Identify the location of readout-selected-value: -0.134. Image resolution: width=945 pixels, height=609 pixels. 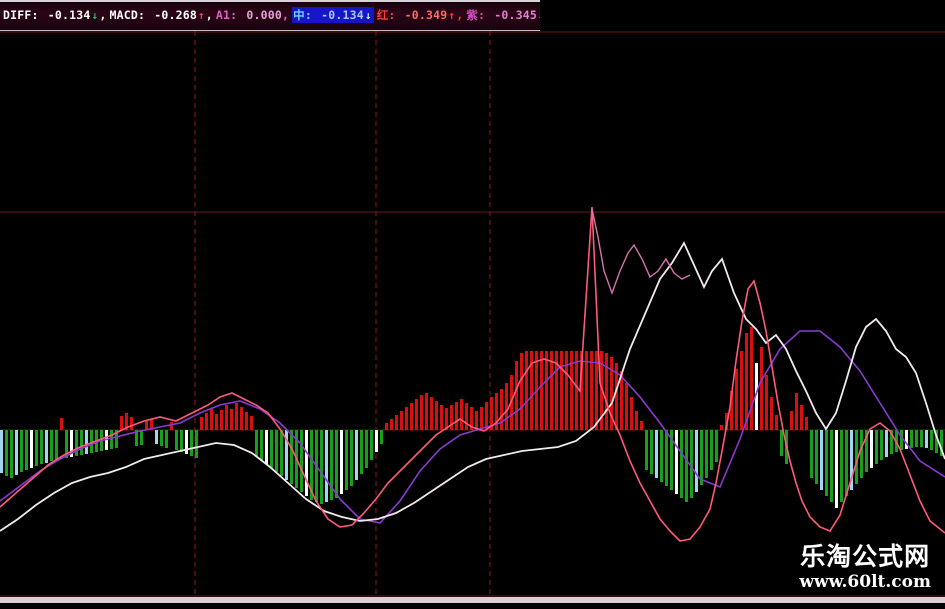
(338, 15).